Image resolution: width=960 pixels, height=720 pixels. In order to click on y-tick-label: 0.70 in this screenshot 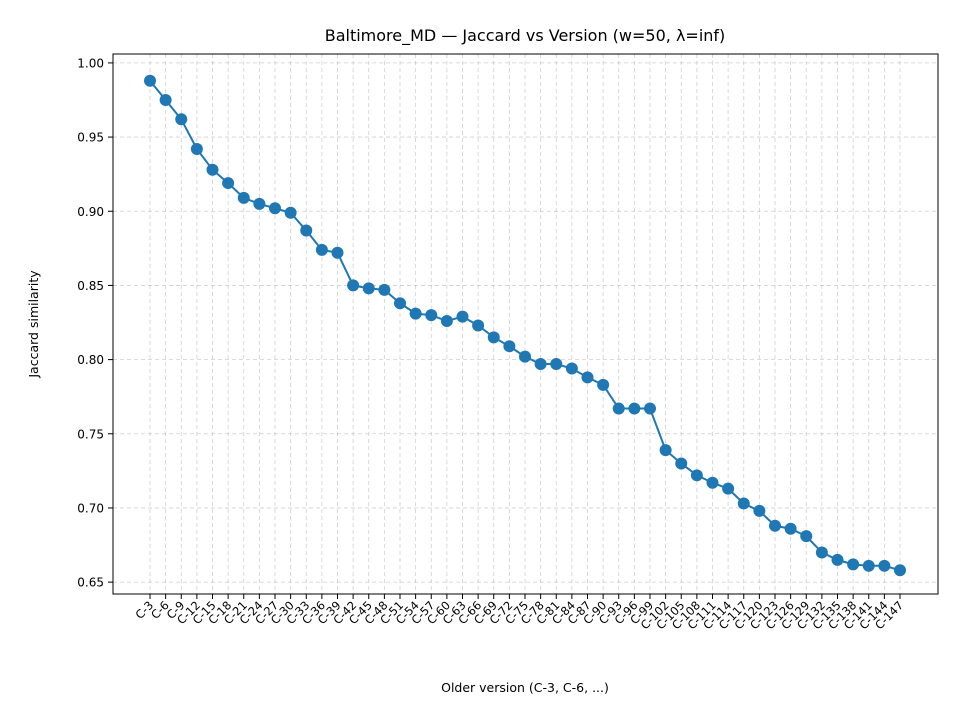, I will do `click(90, 508)`.